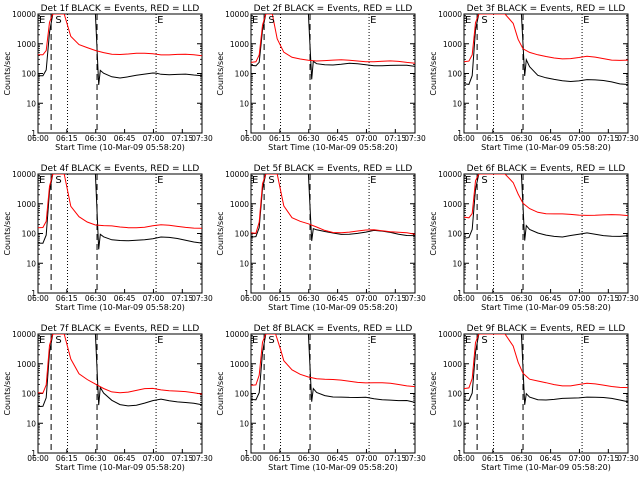 The image size is (640, 480). Describe the element at coordinates (546, 169) in the screenshot. I see `panel-title: Det 6f BLACK = Events, RED = LLD` at that location.